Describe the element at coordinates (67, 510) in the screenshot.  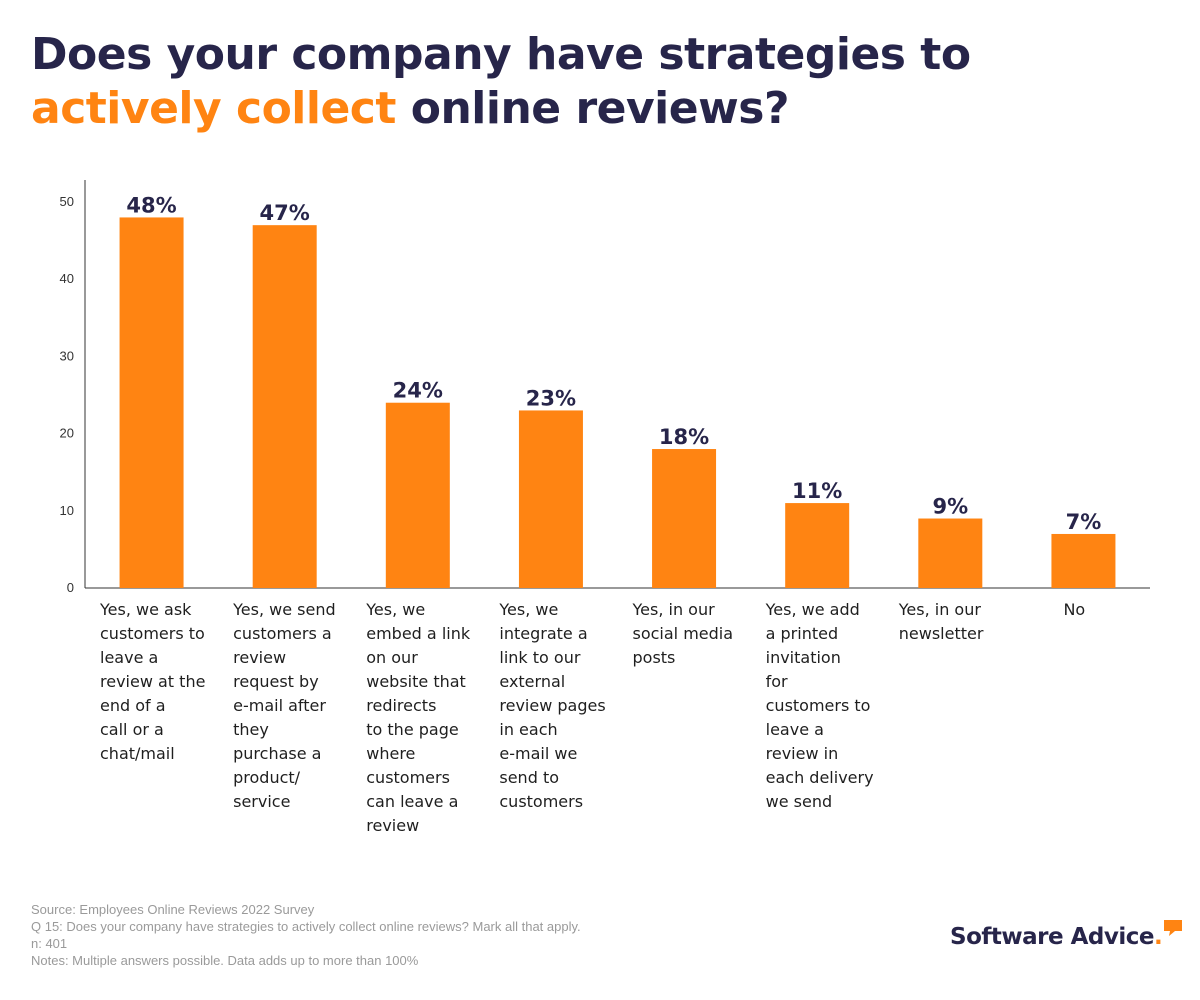
I see `y-tick-label: 10` at that location.